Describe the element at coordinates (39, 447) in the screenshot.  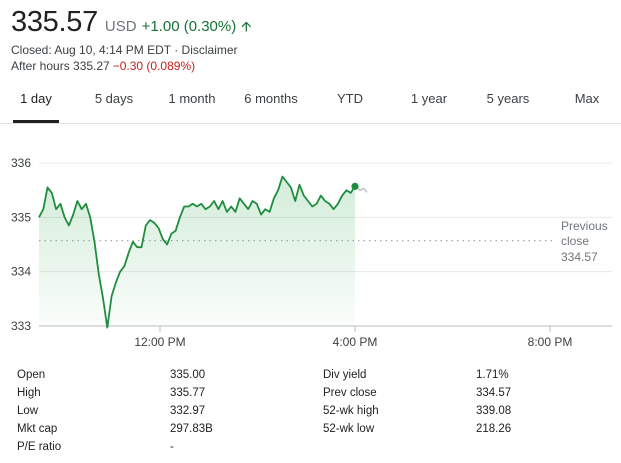
I see `stat-label-pe-ratio: P/E ratio` at that location.